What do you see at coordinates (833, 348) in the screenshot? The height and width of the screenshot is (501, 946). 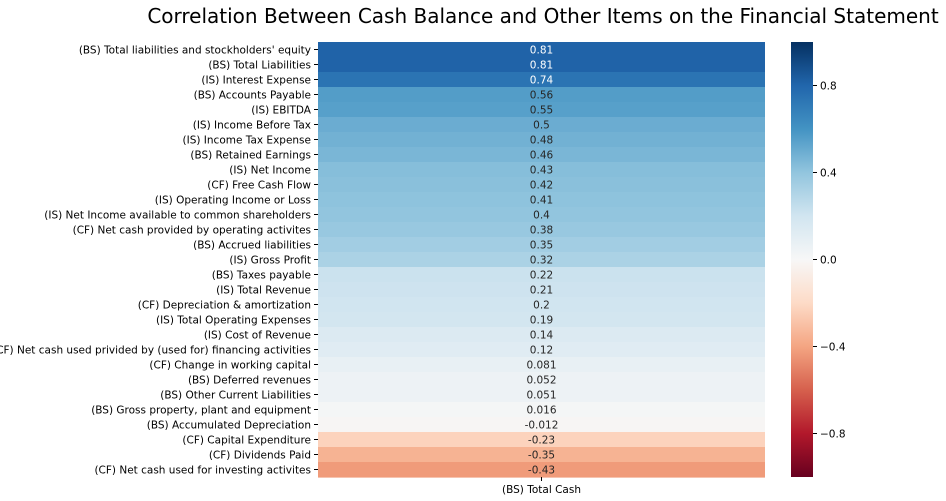 I see `colorbar-tick-label: −0.4` at bounding box center [833, 348].